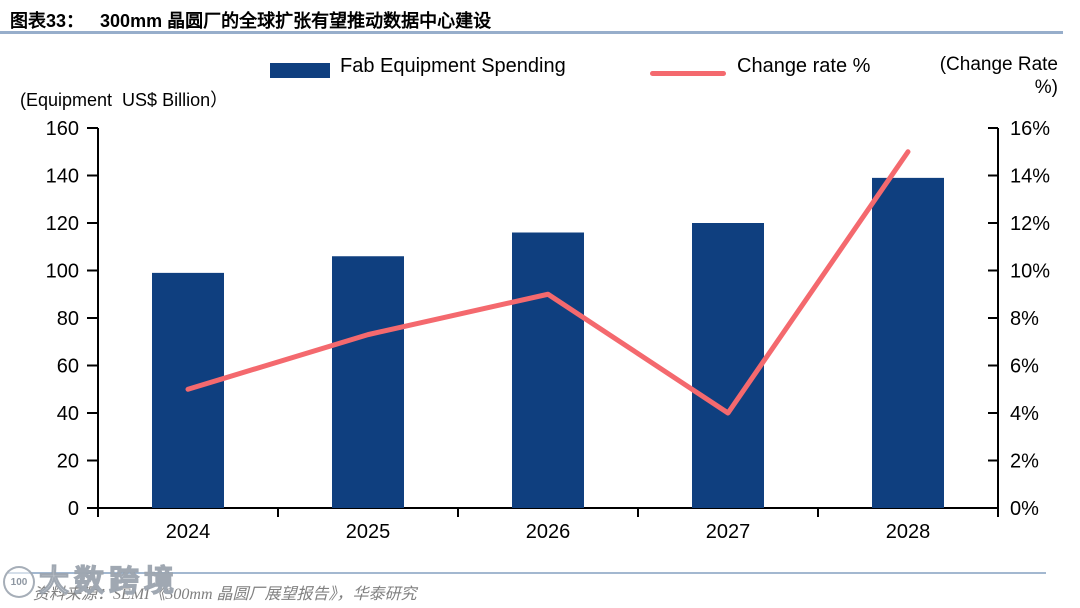  What do you see at coordinates (1024, 367) in the screenshot?
I see `right-axis-tick-label: 6%` at bounding box center [1024, 367].